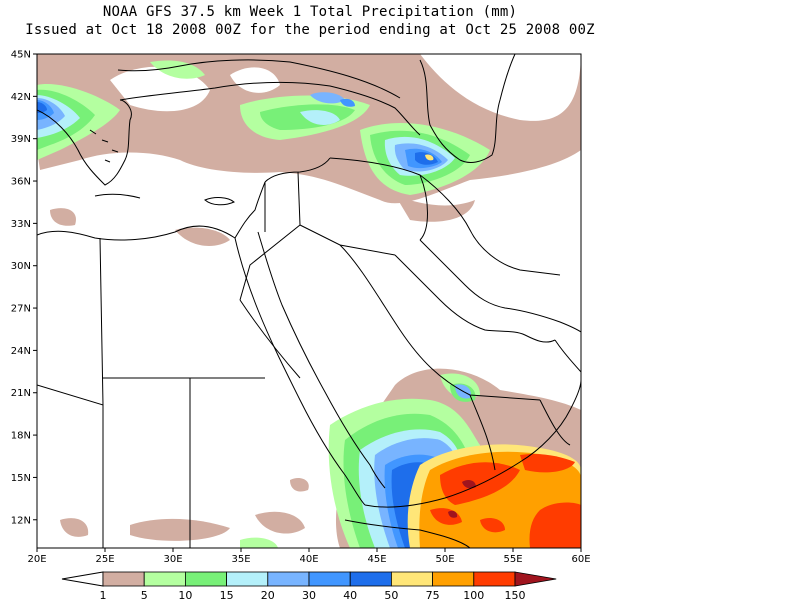 The width and height of the screenshot is (800, 600). I want to click on lat-tick-label: 21N, so click(21, 393).